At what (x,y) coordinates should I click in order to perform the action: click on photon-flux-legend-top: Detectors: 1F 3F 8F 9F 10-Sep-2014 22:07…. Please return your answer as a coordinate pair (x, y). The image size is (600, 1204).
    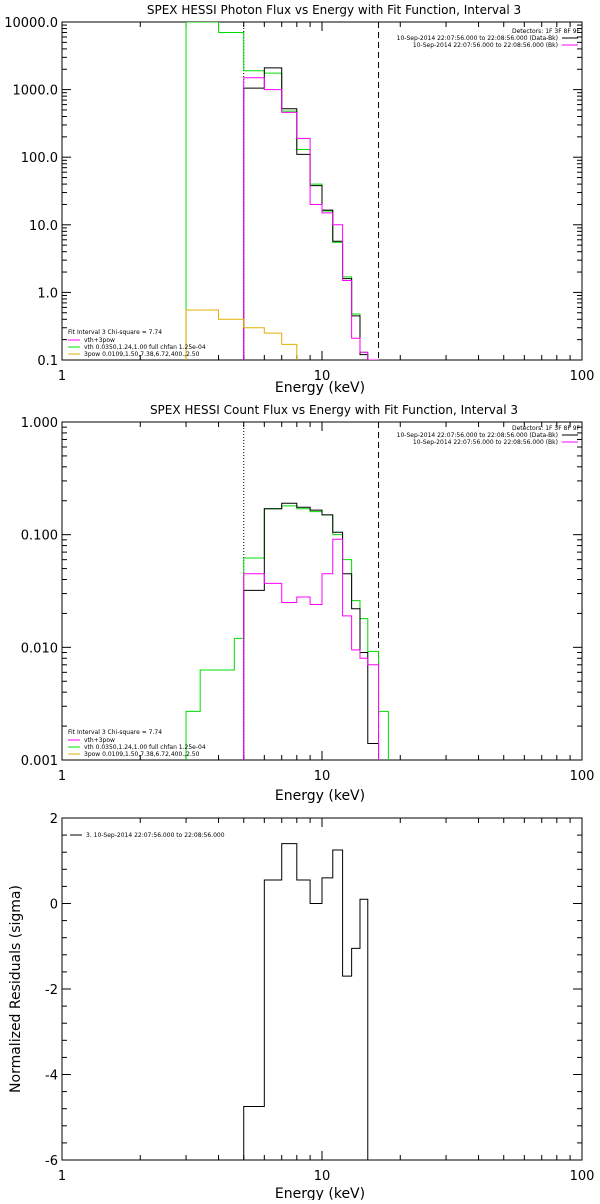
    Looking at the image, I should click on (489, 38).